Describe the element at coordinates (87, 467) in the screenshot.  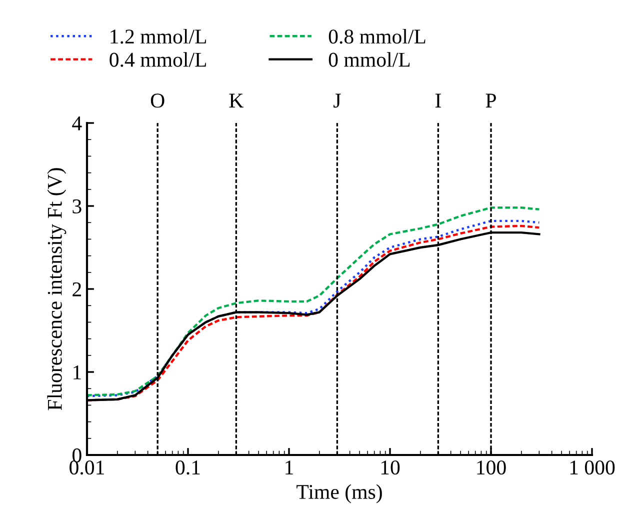
I see `x-tick-label: 0.01` at that location.